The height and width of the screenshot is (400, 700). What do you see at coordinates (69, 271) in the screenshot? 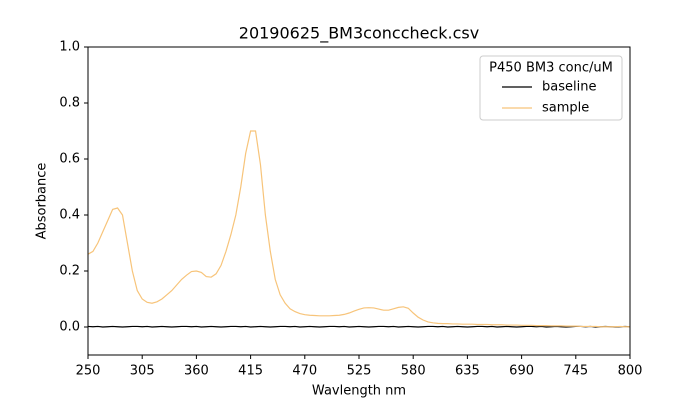
I see `y-tick-label: 0.2` at bounding box center [69, 271].